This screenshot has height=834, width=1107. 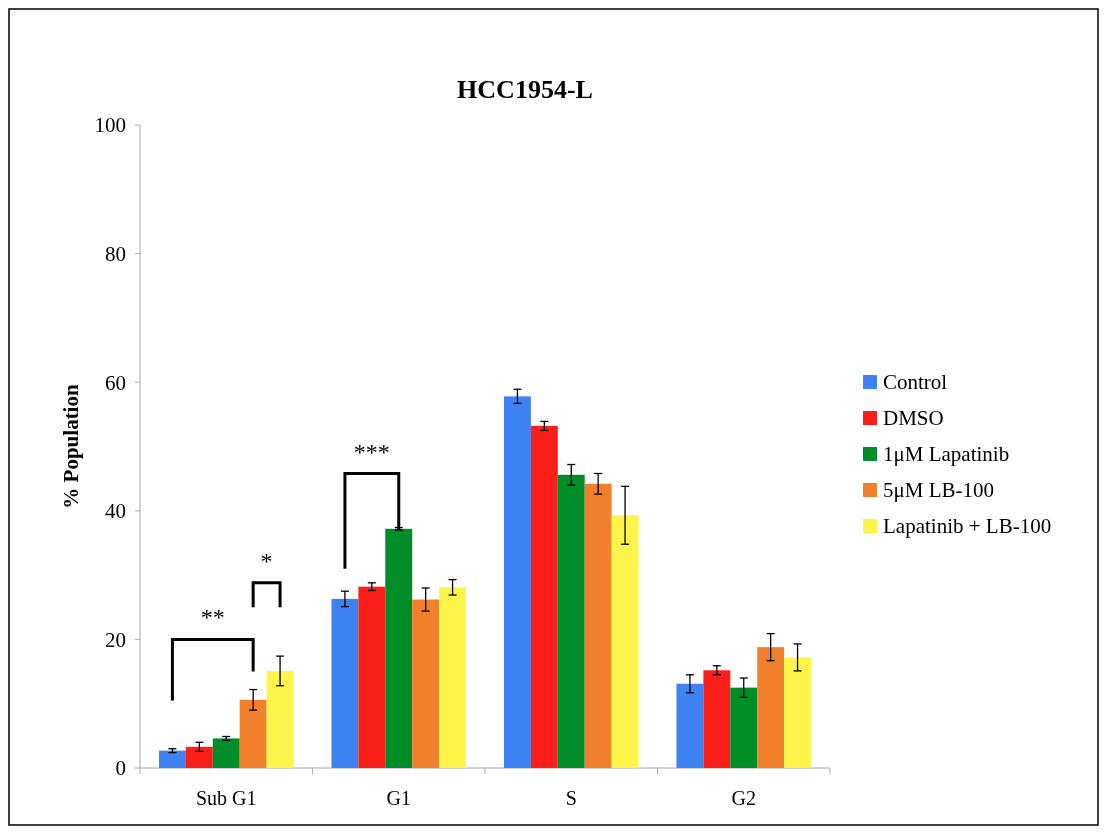 What do you see at coordinates (915, 382) in the screenshot?
I see `legend-label: Control` at bounding box center [915, 382].